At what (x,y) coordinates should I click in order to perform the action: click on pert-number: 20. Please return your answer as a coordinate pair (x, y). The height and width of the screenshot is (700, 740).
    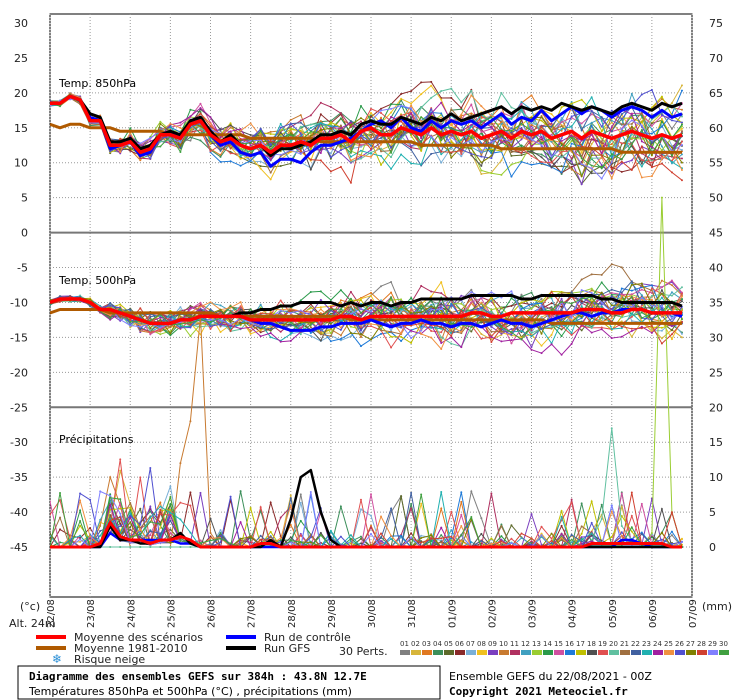
    Looking at the image, I should click on (613, 644).